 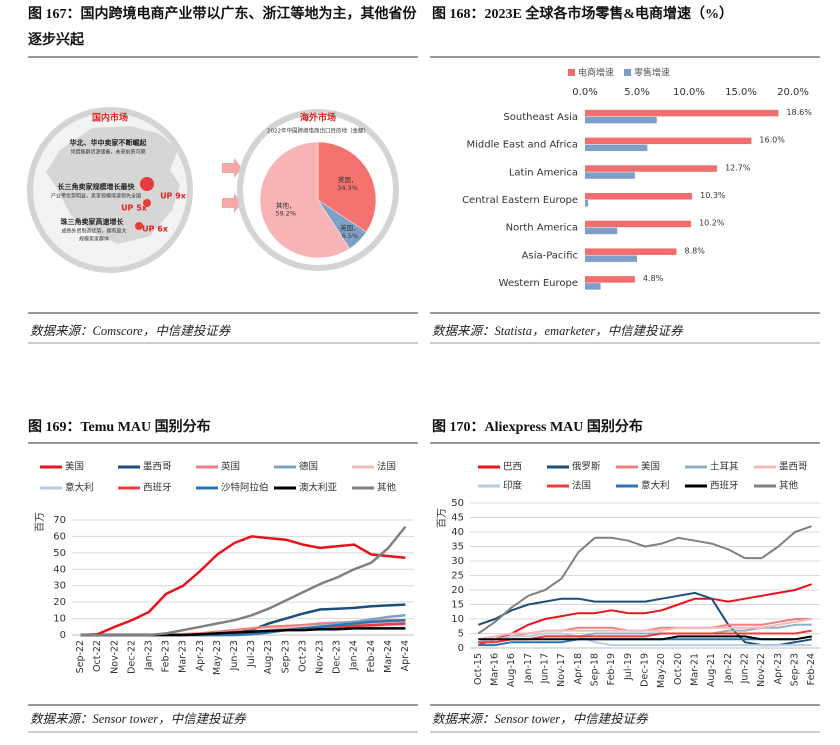 I want to click on x-tick-label: 20.0%, so click(x=793, y=92).